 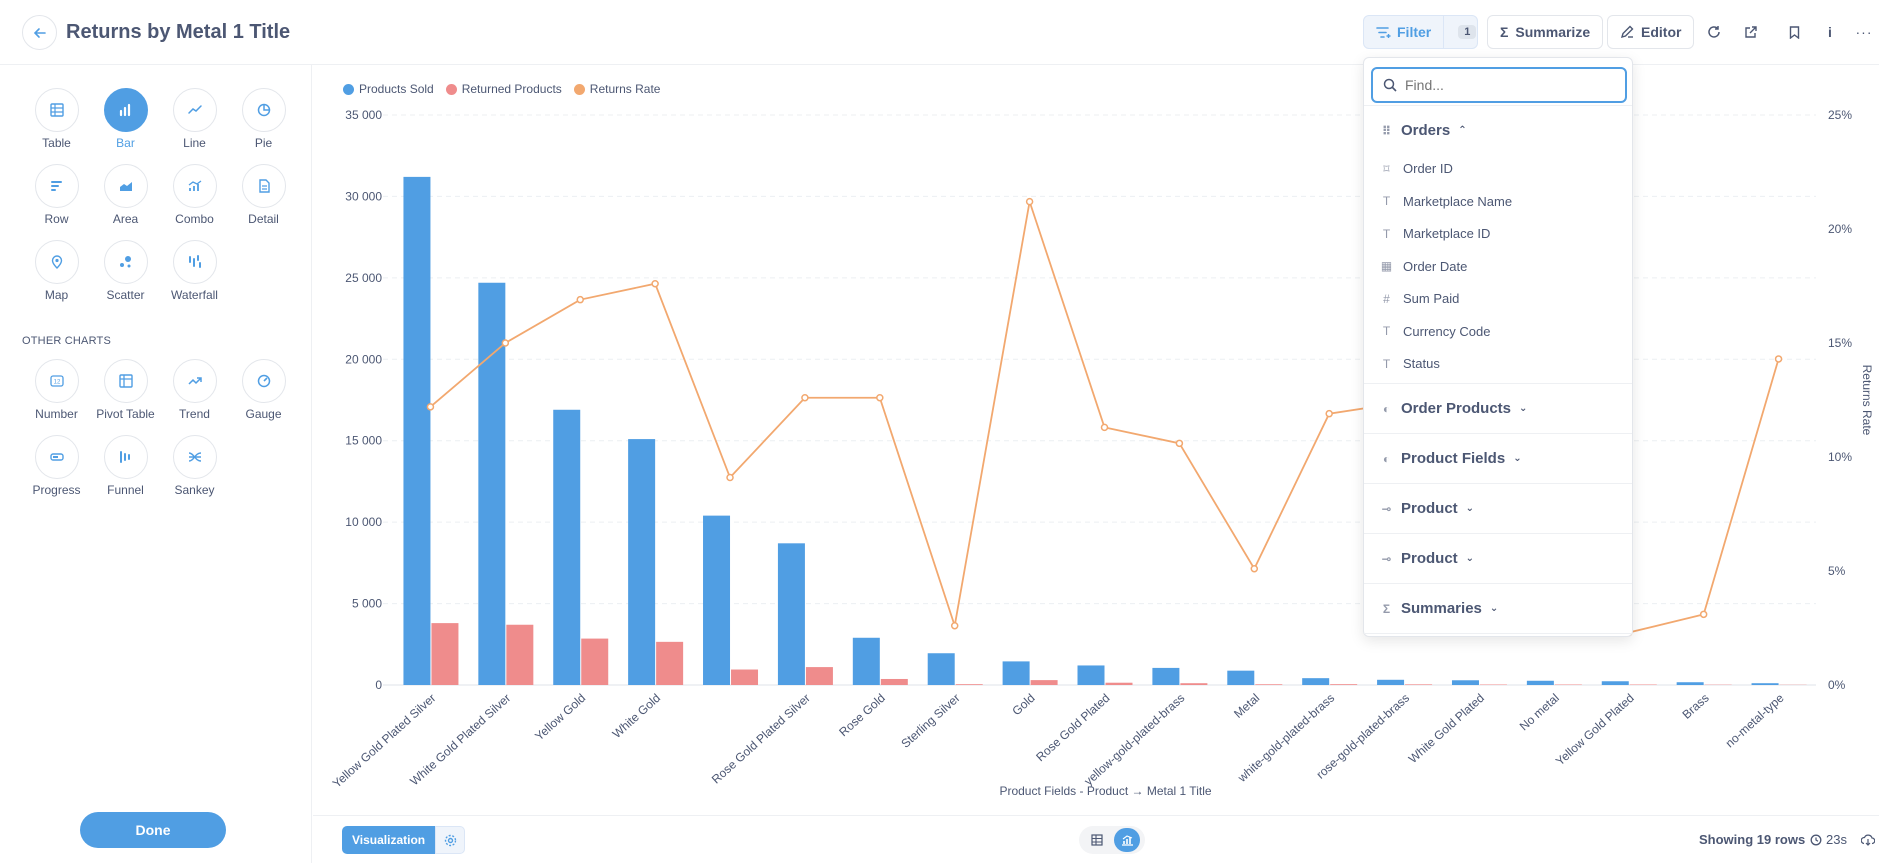 I want to click on open-external-button, so click(x=1750, y=32).